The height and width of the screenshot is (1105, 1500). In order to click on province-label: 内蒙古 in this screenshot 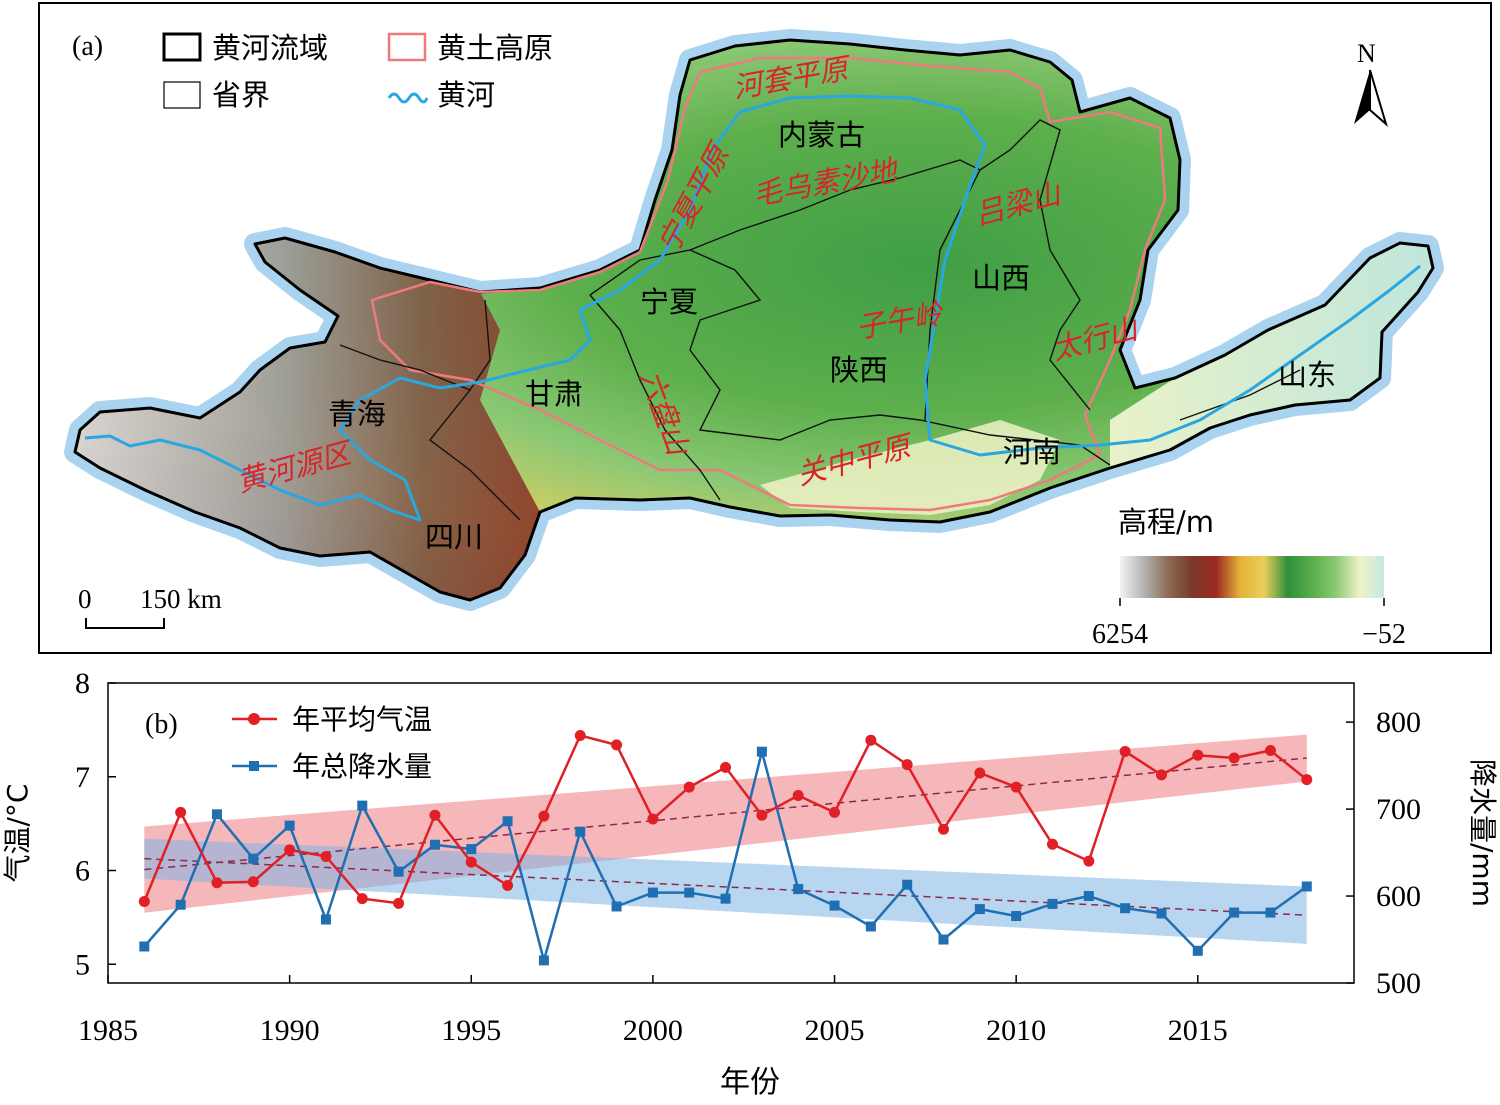, I will do `click(821, 135)`.